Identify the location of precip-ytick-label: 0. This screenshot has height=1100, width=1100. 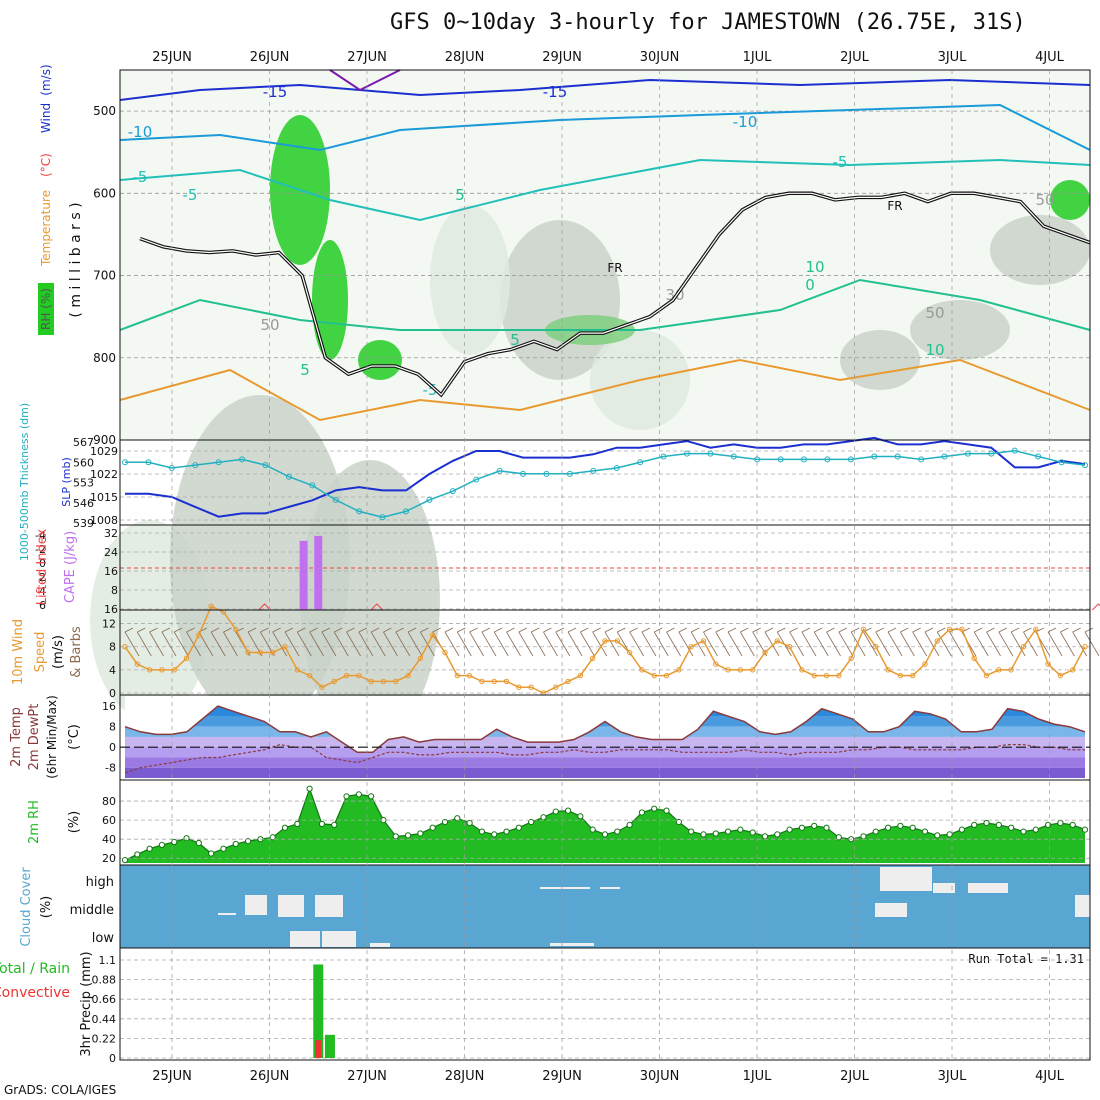
(112, 1058).